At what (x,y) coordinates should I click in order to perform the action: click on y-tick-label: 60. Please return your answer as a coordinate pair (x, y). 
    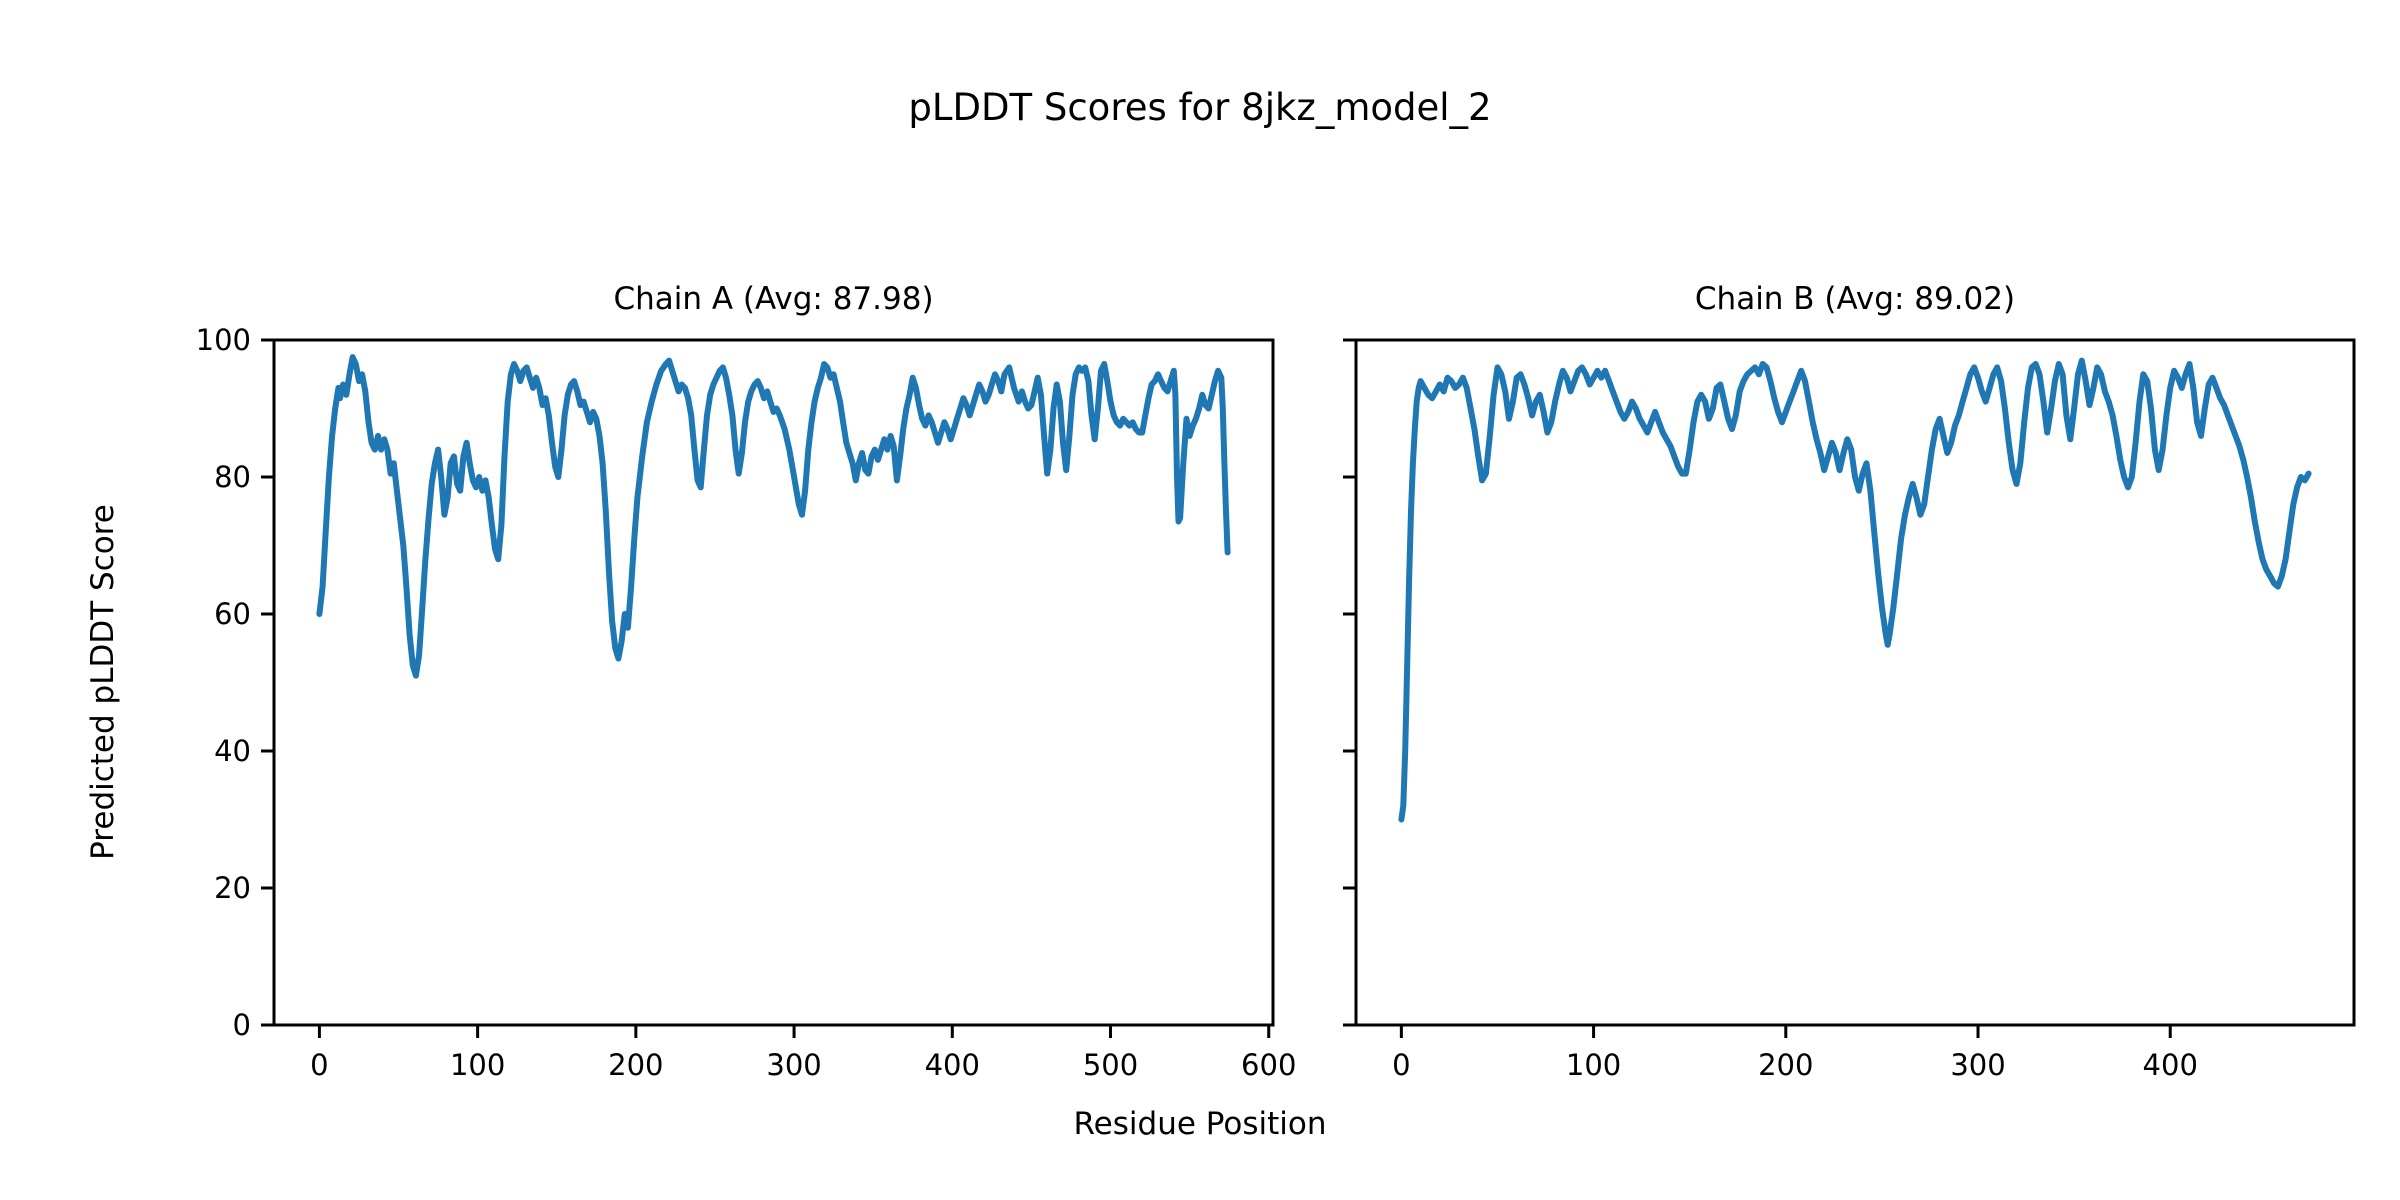
    Looking at the image, I should click on (232, 614).